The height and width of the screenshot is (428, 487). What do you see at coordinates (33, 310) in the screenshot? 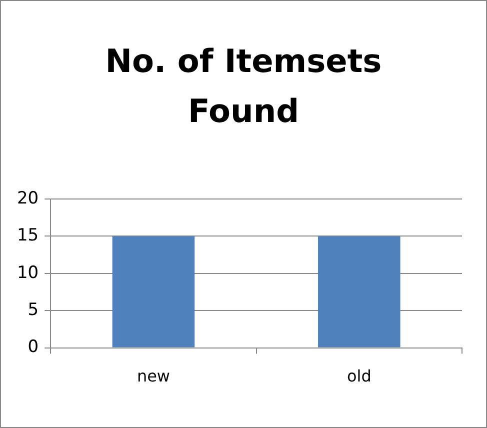
I see `y-tick-label: 5` at bounding box center [33, 310].